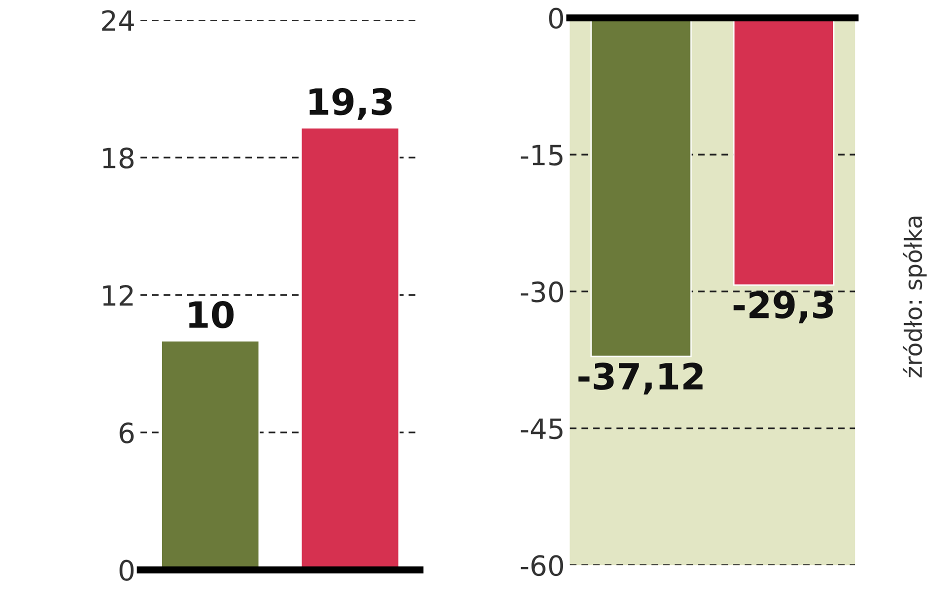  What do you see at coordinates (118, 295) in the screenshot?
I see `y-tick-label: 12` at bounding box center [118, 295].